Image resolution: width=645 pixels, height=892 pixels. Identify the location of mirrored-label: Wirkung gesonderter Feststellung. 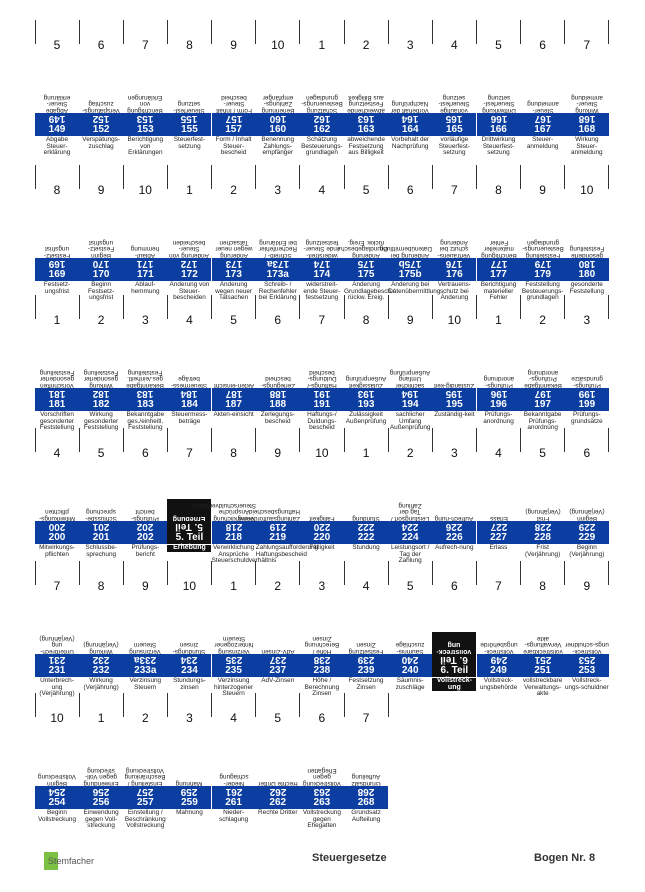
(101, 378).